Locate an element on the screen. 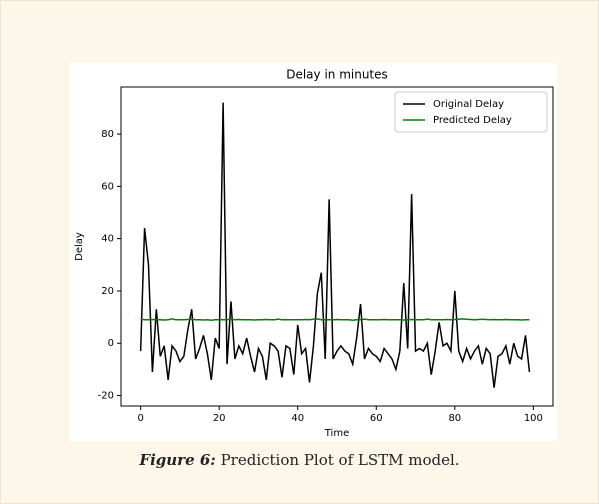 The image size is (599, 504). y-tick-label: 60 is located at coordinates (107, 186).